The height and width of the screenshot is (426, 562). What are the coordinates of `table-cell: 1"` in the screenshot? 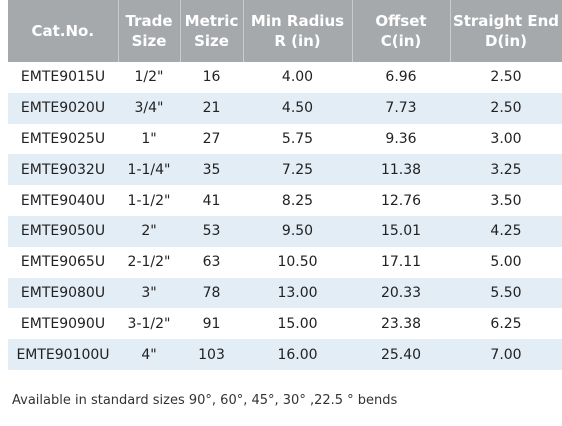 It's located at (149, 138).